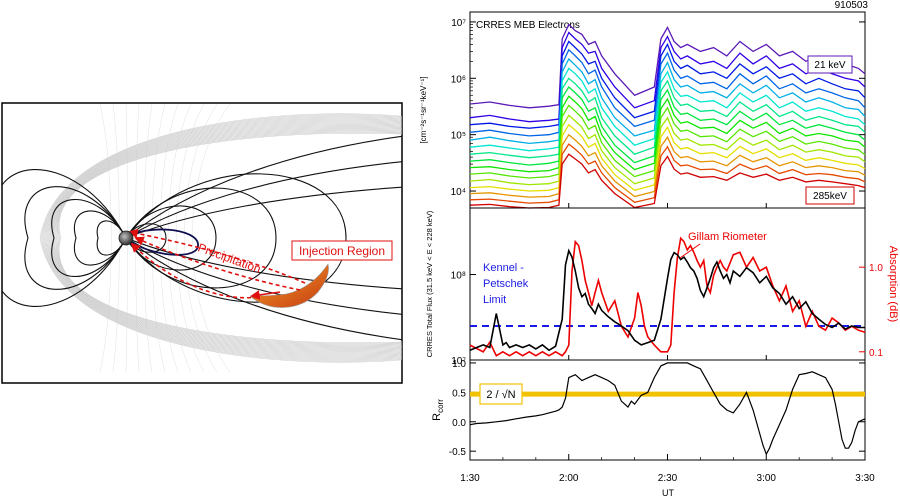 The height and width of the screenshot is (501, 900). I want to click on panel3-ytick-label: 0.0, so click(459, 423).